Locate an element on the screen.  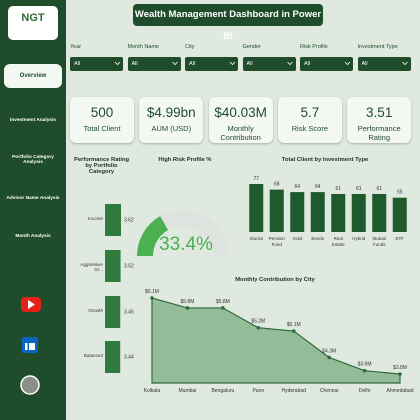
chart-title: Performance Rating by Portfolio Category is located at coordinates (101, 166).